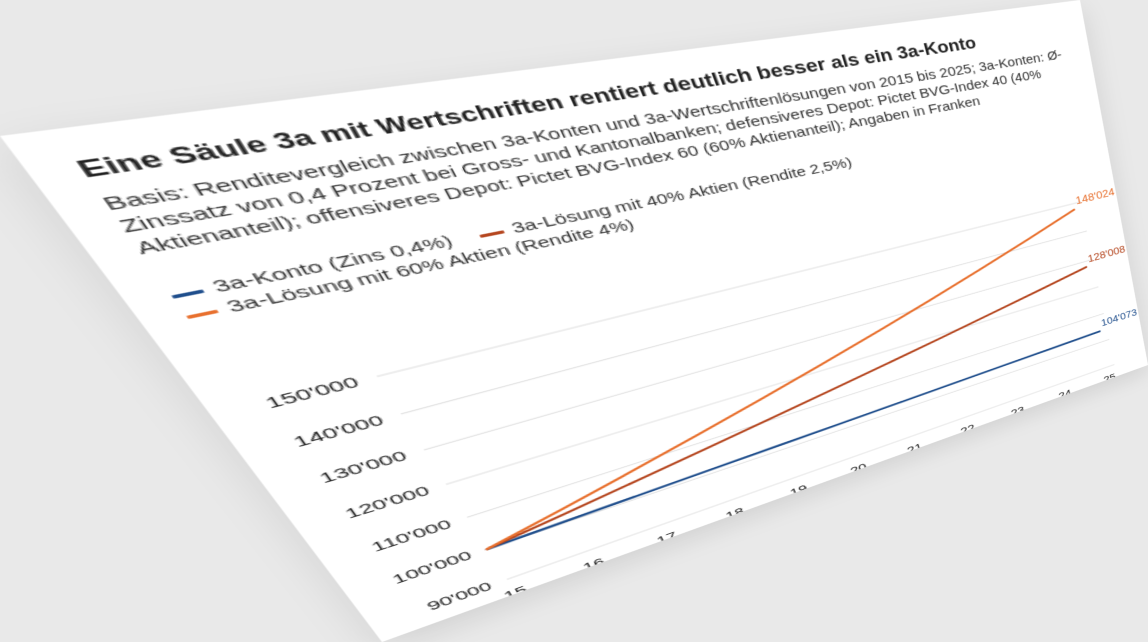 Image resolution: width=1148 pixels, height=642 pixels. I want to click on series-end-label-1: 128'008, so click(1106, 254).